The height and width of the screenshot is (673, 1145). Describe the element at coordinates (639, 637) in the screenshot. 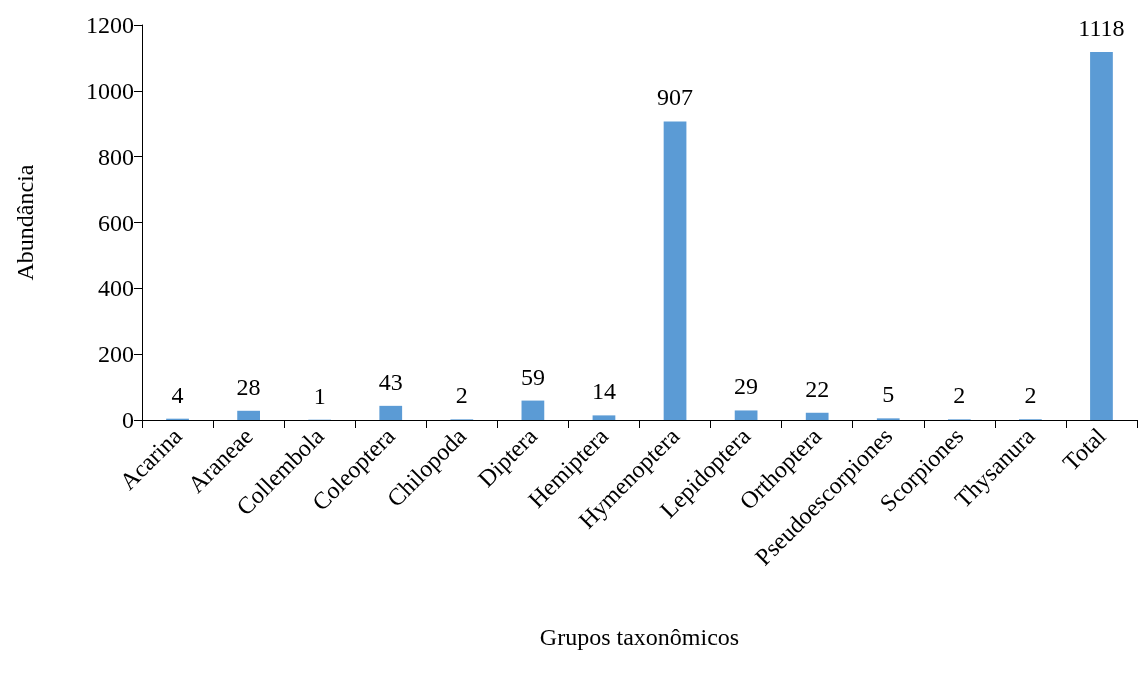

I see `x-axis-title: Grupos taxonômicos` at that location.